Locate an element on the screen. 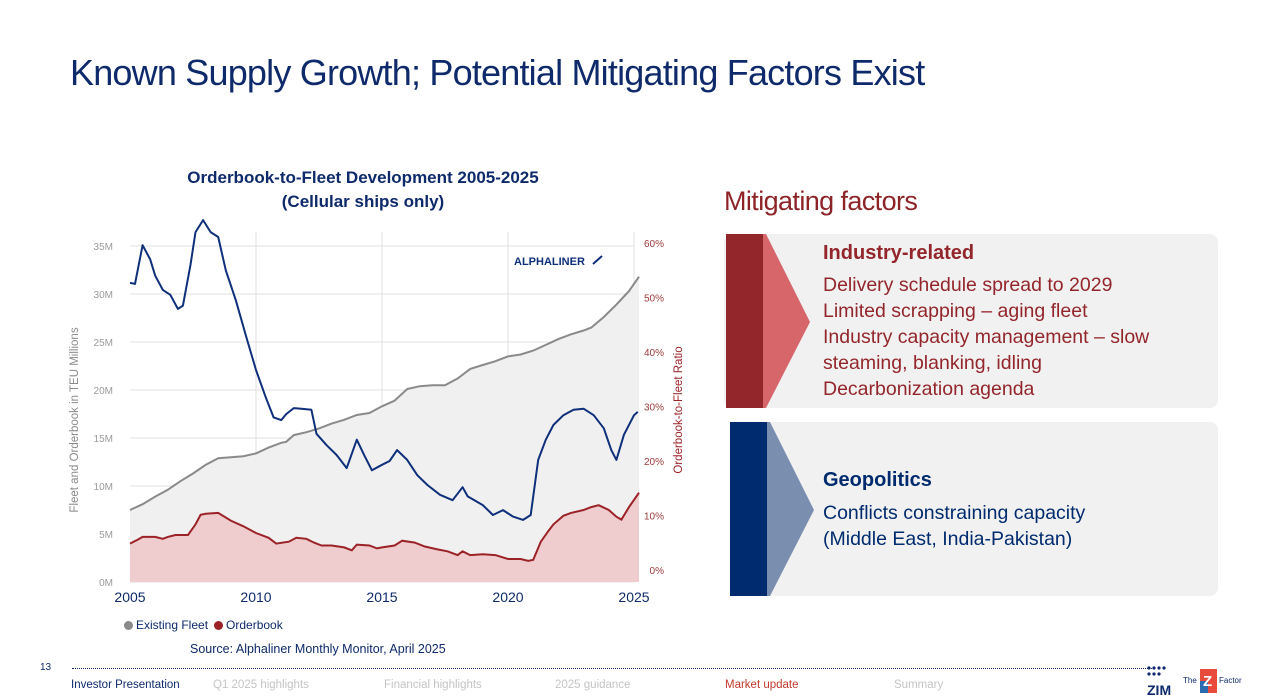 The height and width of the screenshot is (697, 1263). nav-investor-presentation: Investor Presentation is located at coordinates (125, 685).